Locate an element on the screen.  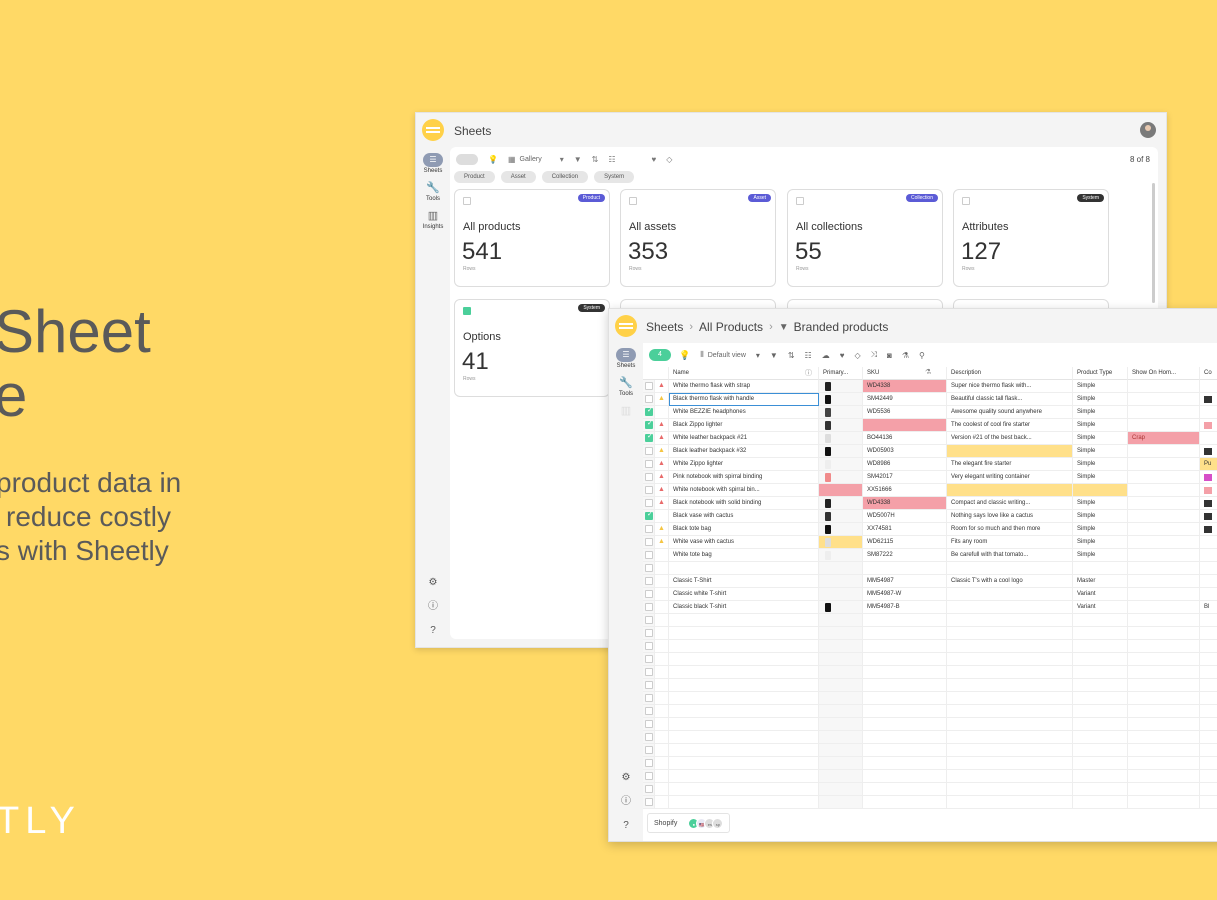
cell-color: Bl is located at coordinates (1208, 607).